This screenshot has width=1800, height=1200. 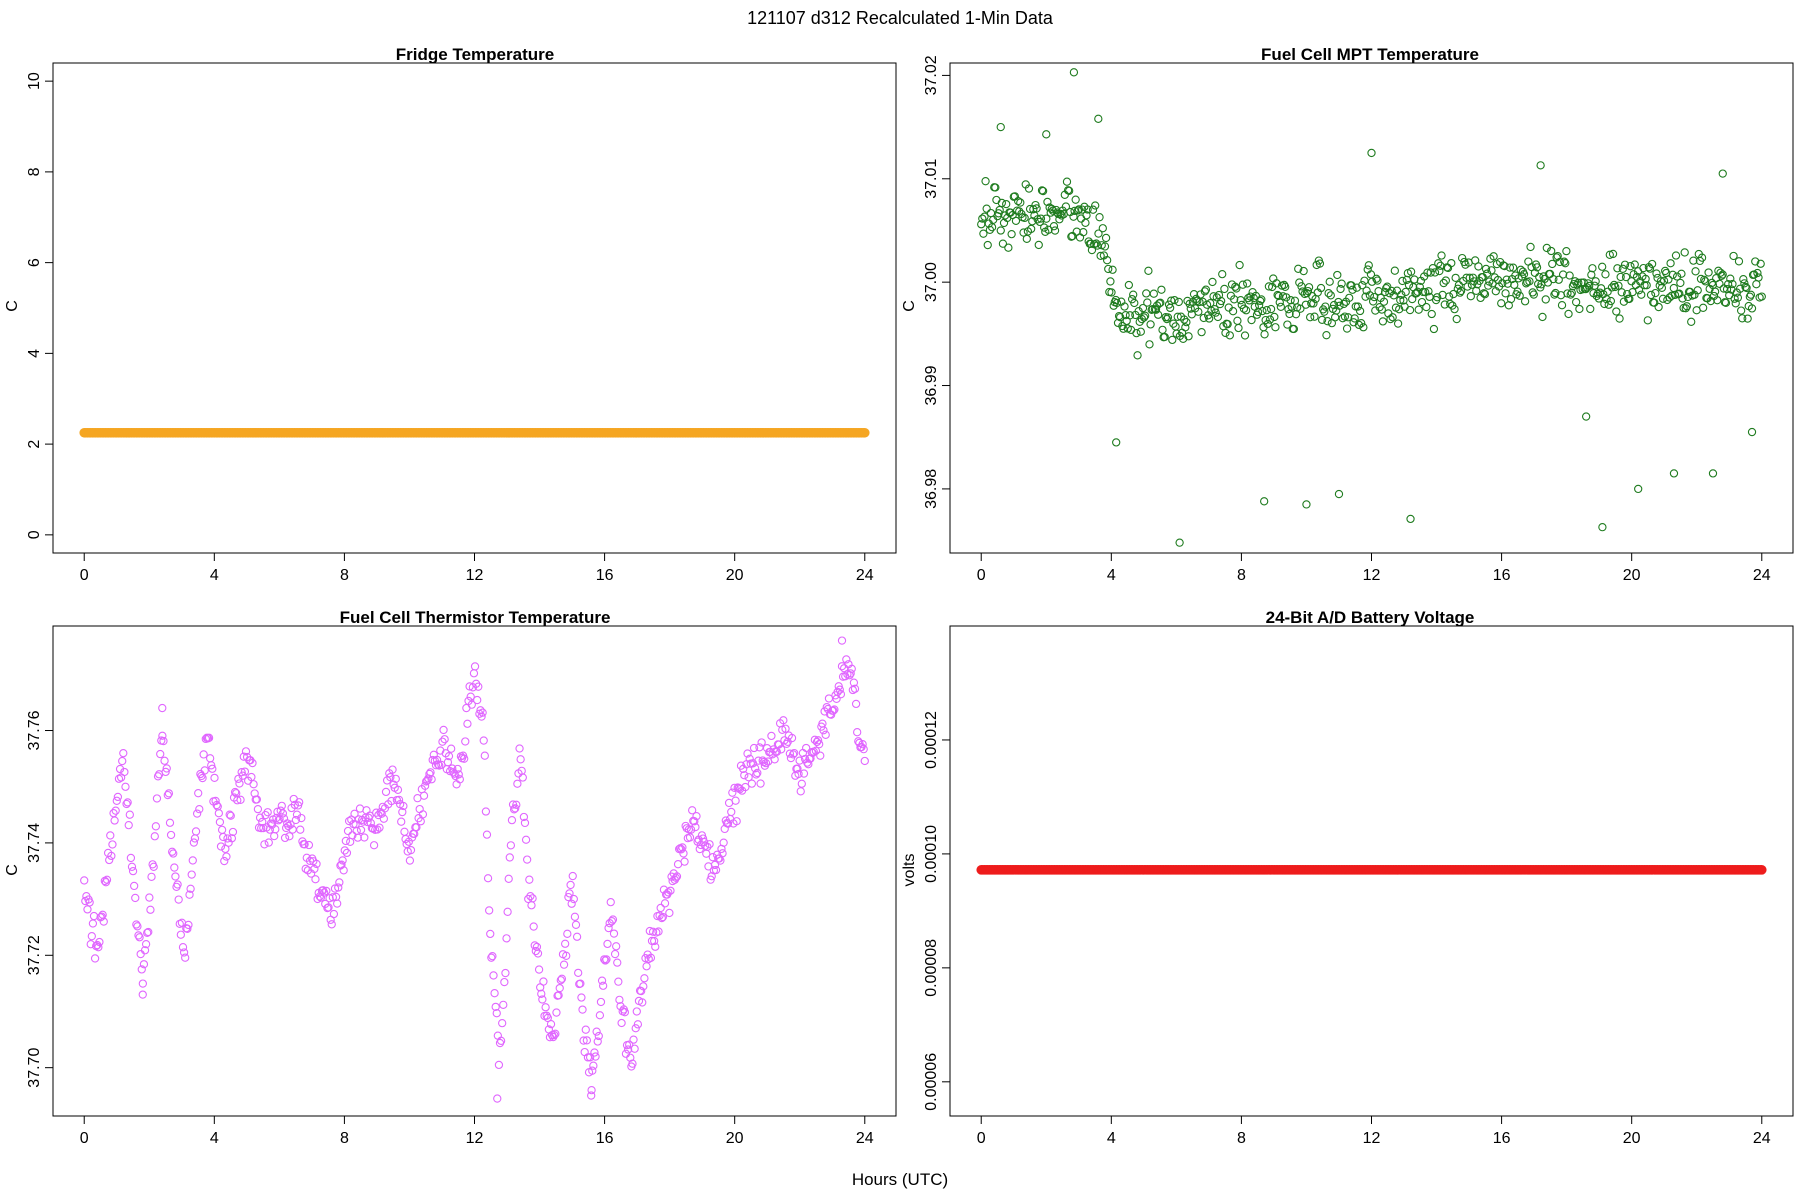 I want to click on x-axis: 0 4 8 12 16 20 24, so click(x=477, y=1131).